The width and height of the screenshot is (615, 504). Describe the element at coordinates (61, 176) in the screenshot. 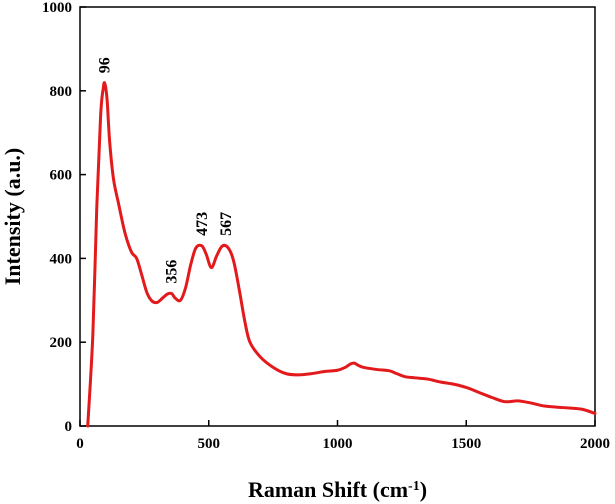

I see `y-tick-label: 600` at that location.